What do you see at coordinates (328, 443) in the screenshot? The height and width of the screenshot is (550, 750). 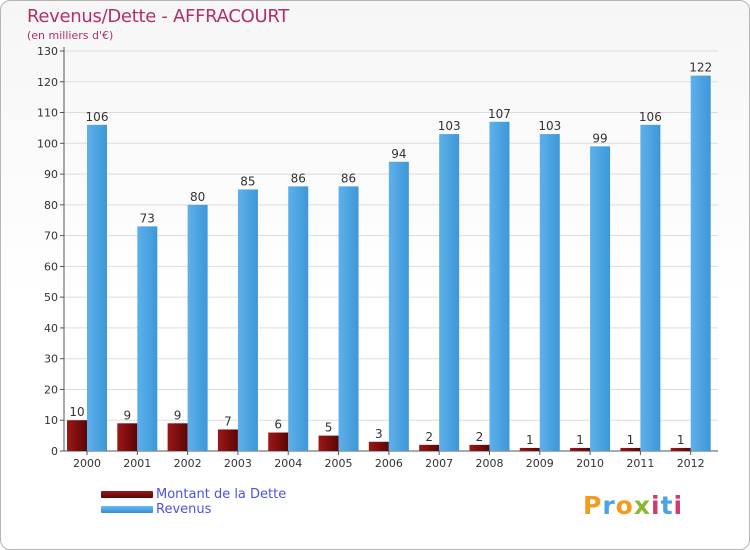 I see `bar-dette-2005` at bounding box center [328, 443].